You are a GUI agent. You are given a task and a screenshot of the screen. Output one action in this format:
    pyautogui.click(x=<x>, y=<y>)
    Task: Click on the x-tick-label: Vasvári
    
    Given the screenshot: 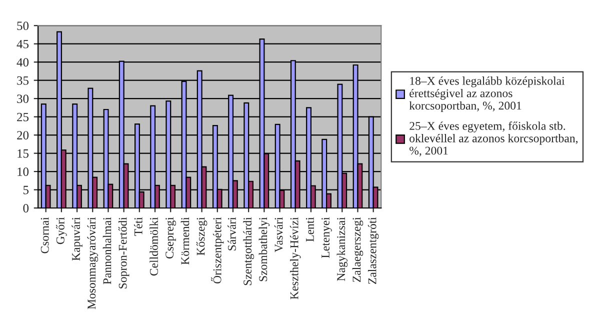 What is the action you would take?
    pyautogui.click(x=278, y=234)
    